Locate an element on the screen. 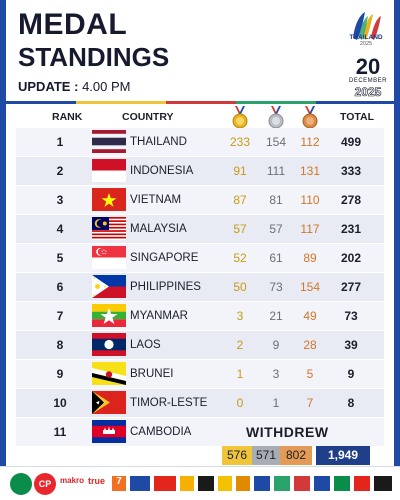  bronze-cell: 5 is located at coordinates (310, 374).